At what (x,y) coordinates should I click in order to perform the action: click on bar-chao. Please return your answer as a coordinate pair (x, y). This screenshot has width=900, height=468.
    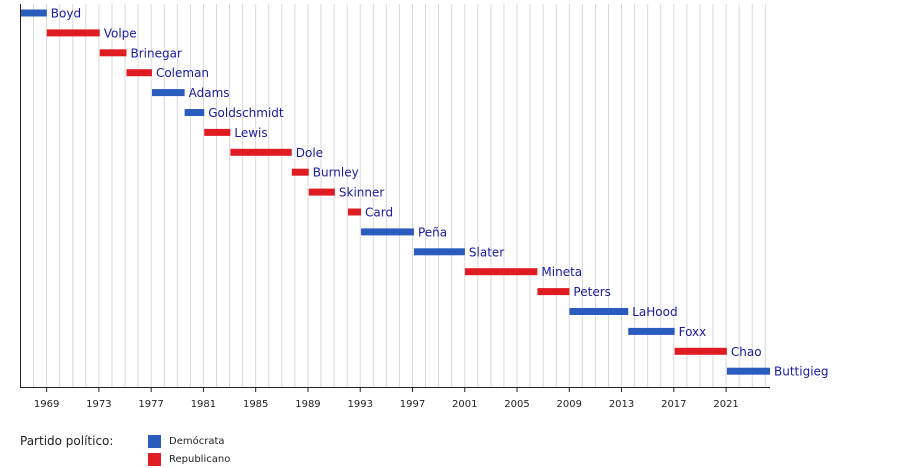
    Looking at the image, I should click on (700, 351).